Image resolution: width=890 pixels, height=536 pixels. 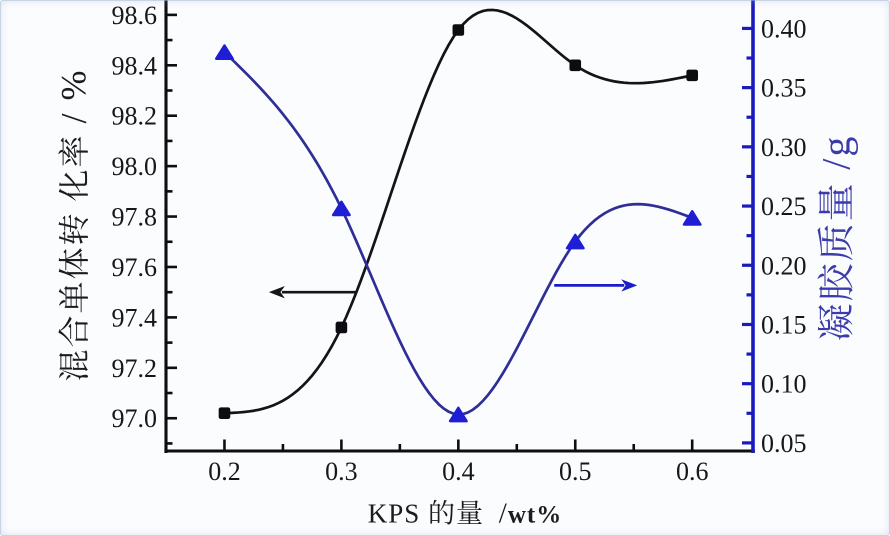 I want to click on left-tick-label: 97.4, so click(x=135, y=317).